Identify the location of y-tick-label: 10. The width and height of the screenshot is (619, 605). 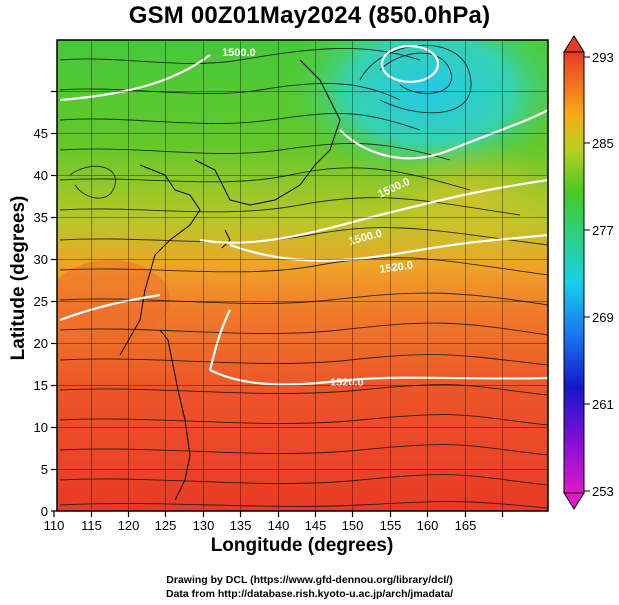
(41, 427).